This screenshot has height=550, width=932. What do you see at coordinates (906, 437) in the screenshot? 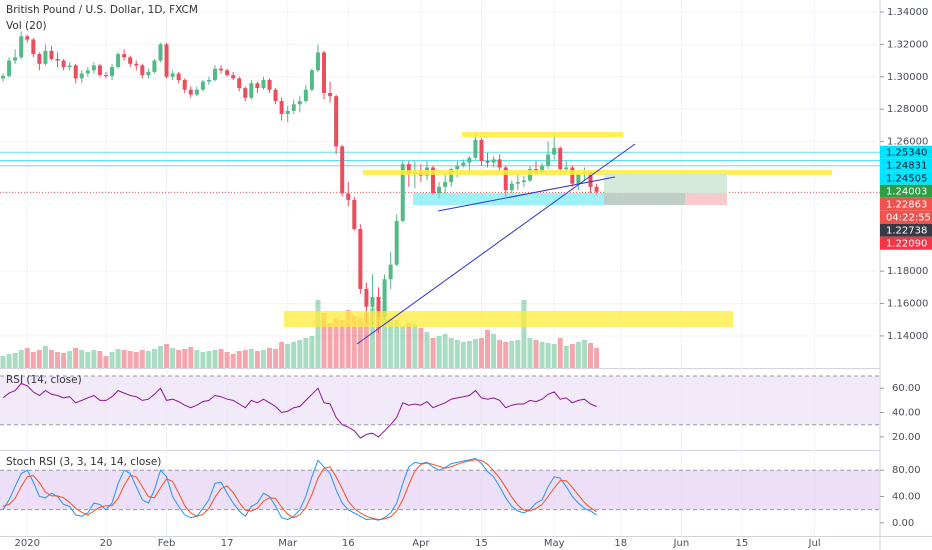
I see `y-tick-label: 20.00` at bounding box center [906, 437].